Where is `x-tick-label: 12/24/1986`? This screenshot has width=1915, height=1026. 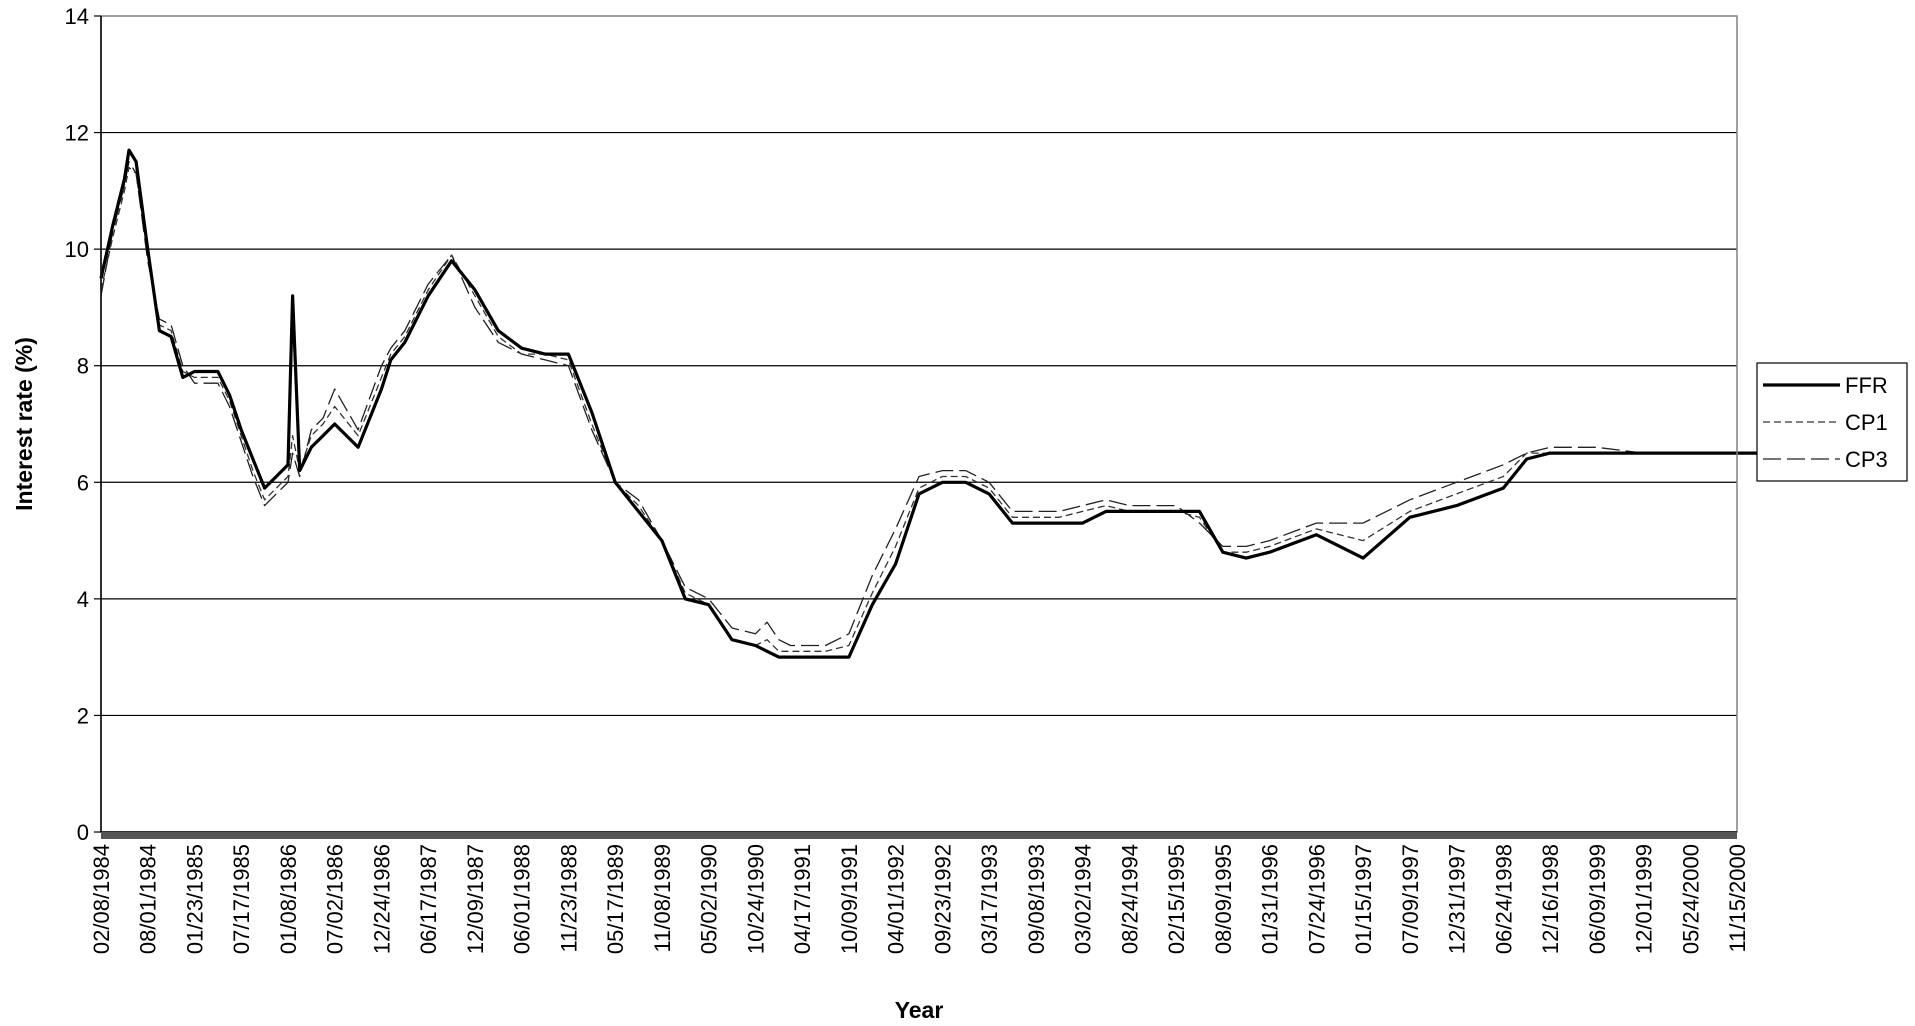 x-tick-label: 12/24/1986 is located at coordinates (381, 899).